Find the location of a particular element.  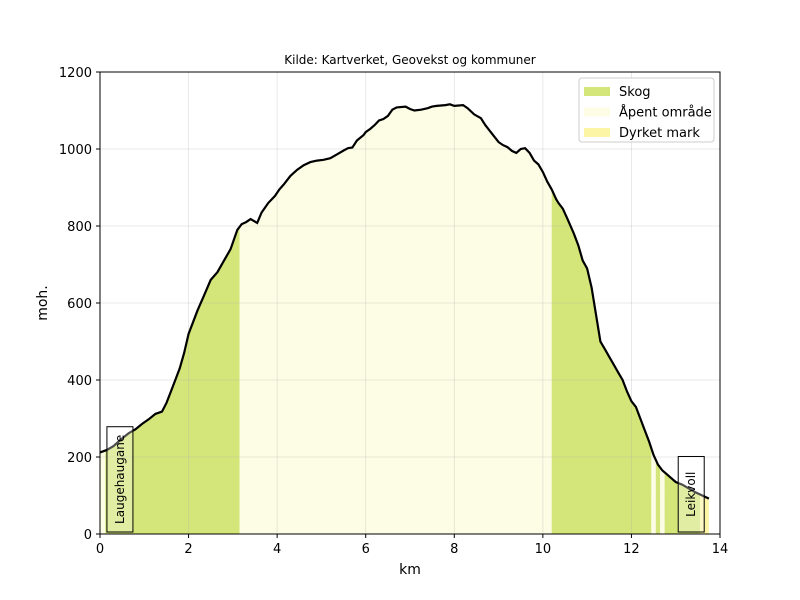

y-tick-label: 600 is located at coordinates (79, 304).